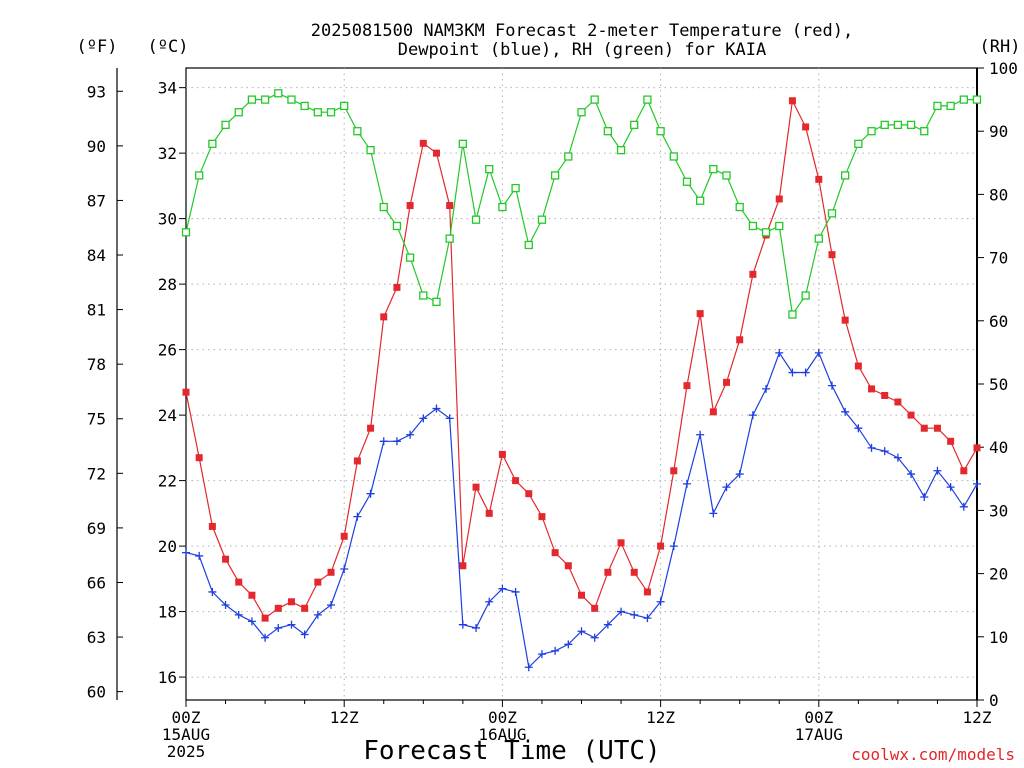 The image size is (1024, 768). Describe the element at coordinates (167, 612) in the screenshot. I see `celsius-tick-label: 18` at that location.